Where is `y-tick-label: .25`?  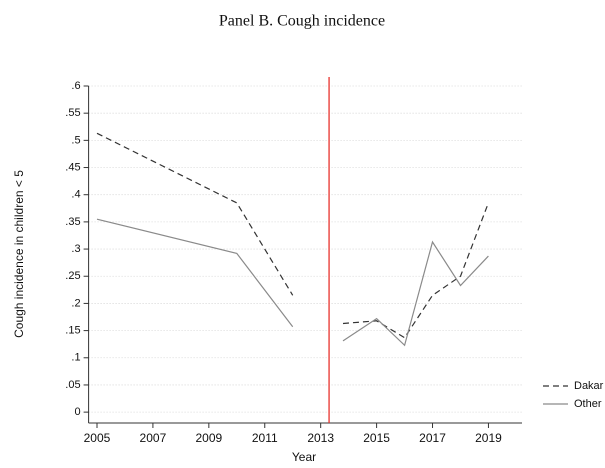
y-tick-label: .25 is located at coordinates (72, 276).